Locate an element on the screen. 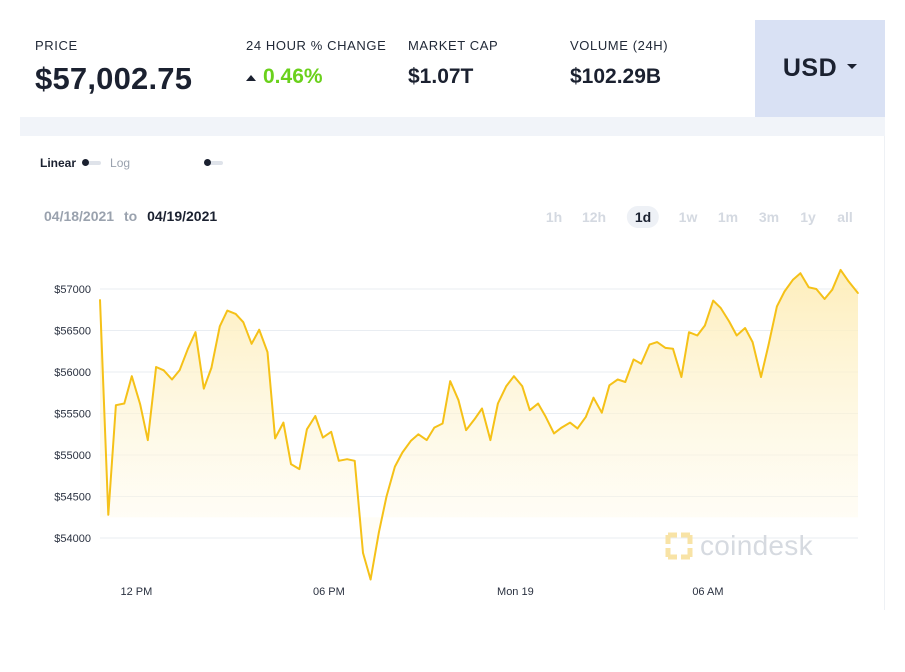  scale-toggle is located at coordinates (92, 162).